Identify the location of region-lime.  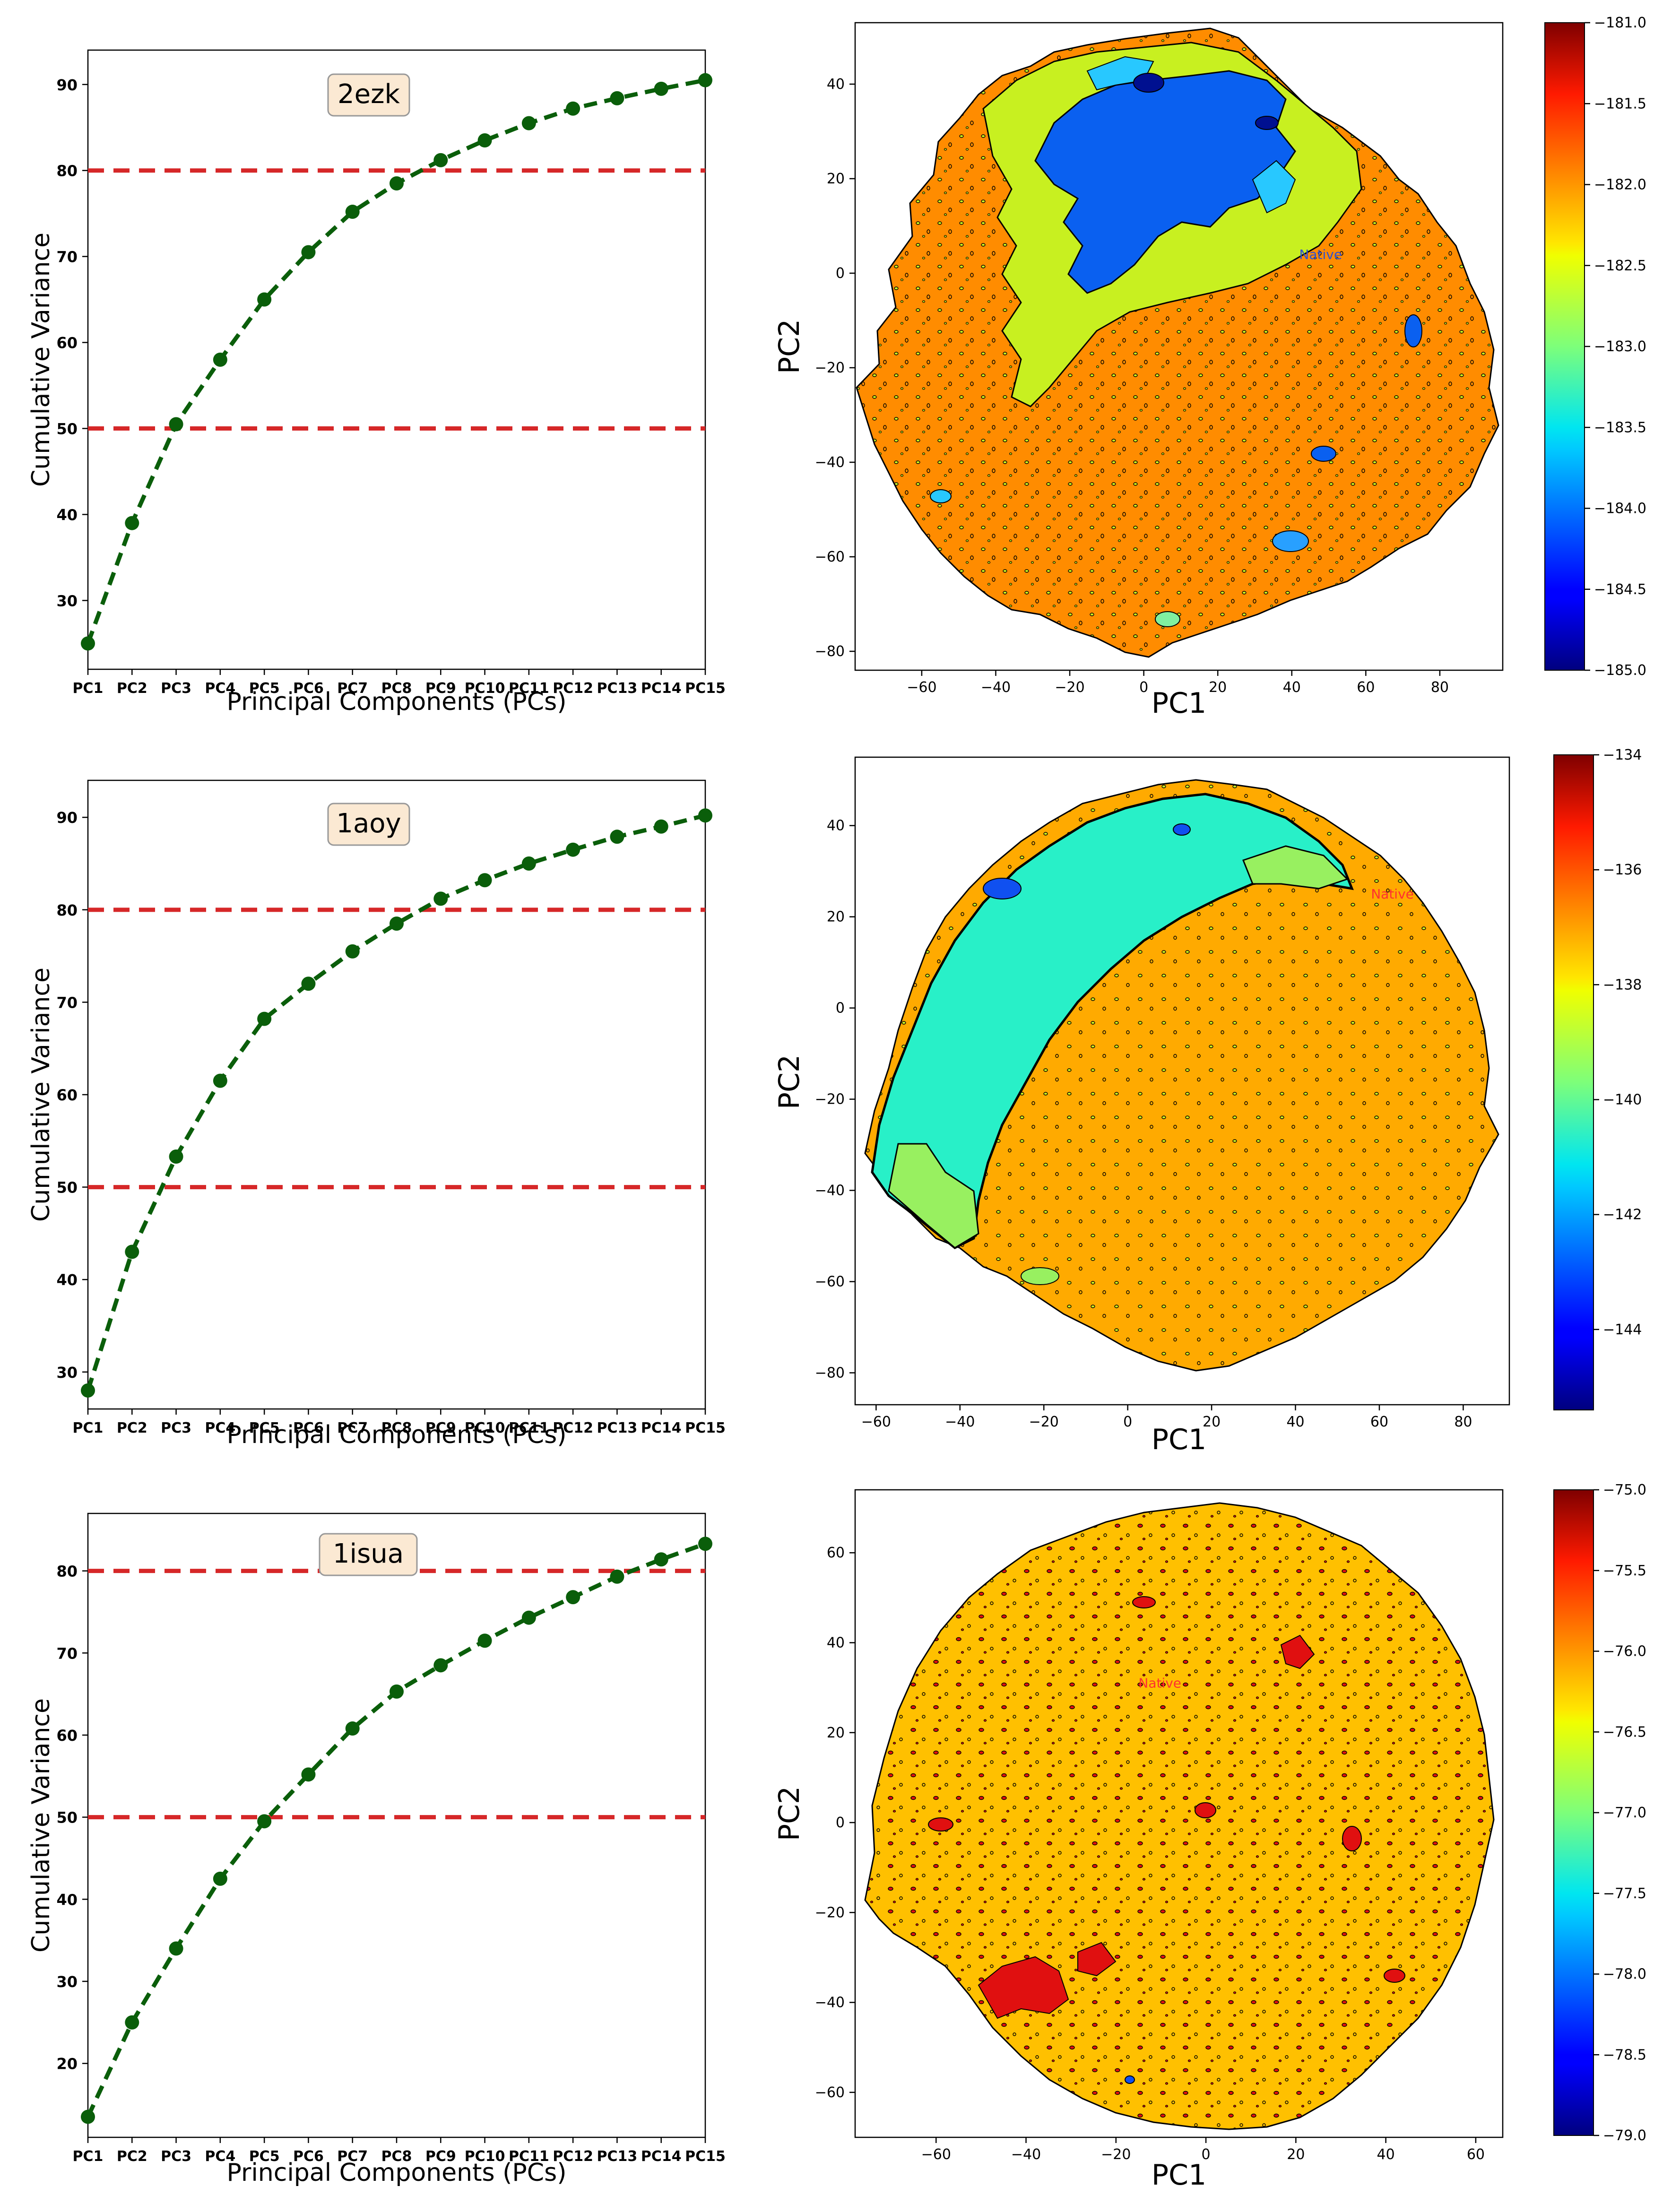
(1295, 867).